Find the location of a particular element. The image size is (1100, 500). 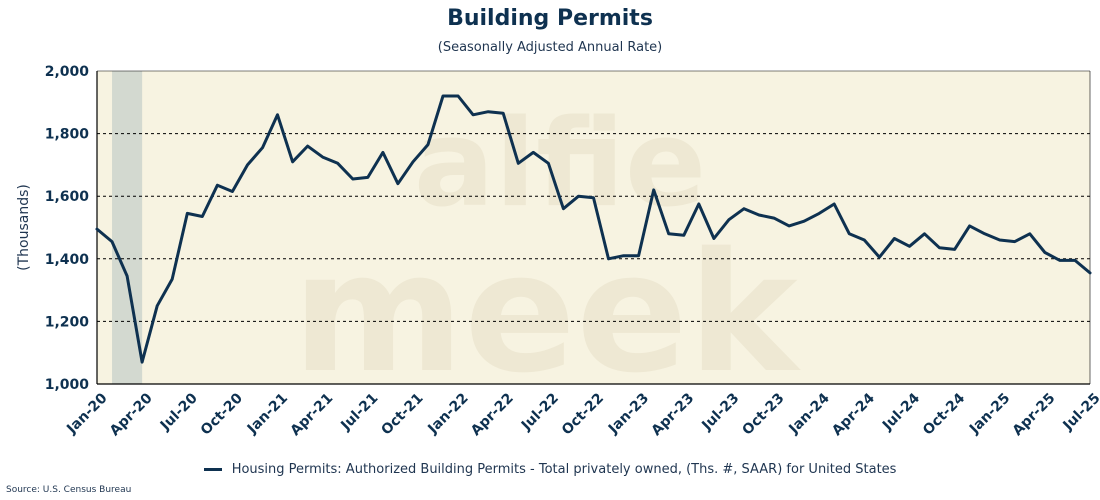

x-tick-label: Apr-20 is located at coordinates (131, 414).